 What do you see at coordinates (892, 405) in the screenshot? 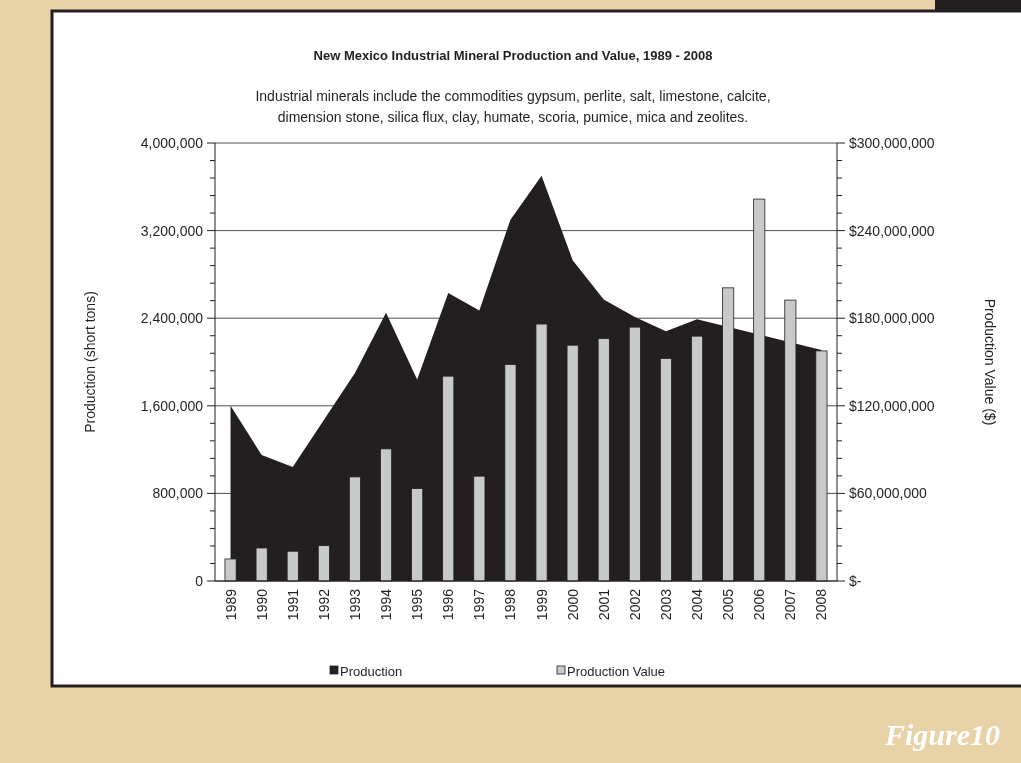
I see `y2-tick-label: $120,000,000` at bounding box center [892, 405].